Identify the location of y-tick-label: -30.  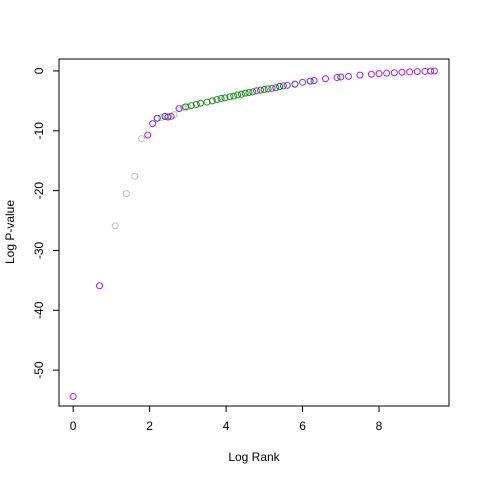
(39, 250).